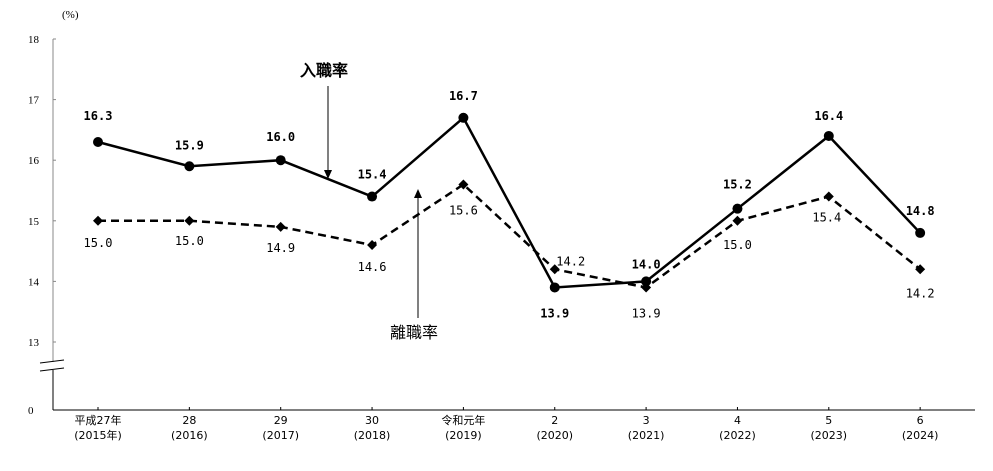 This screenshot has width=993, height=471. What do you see at coordinates (324, 70) in the screenshot?
I see `annotation-entry-rate: 入職率` at bounding box center [324, 70].